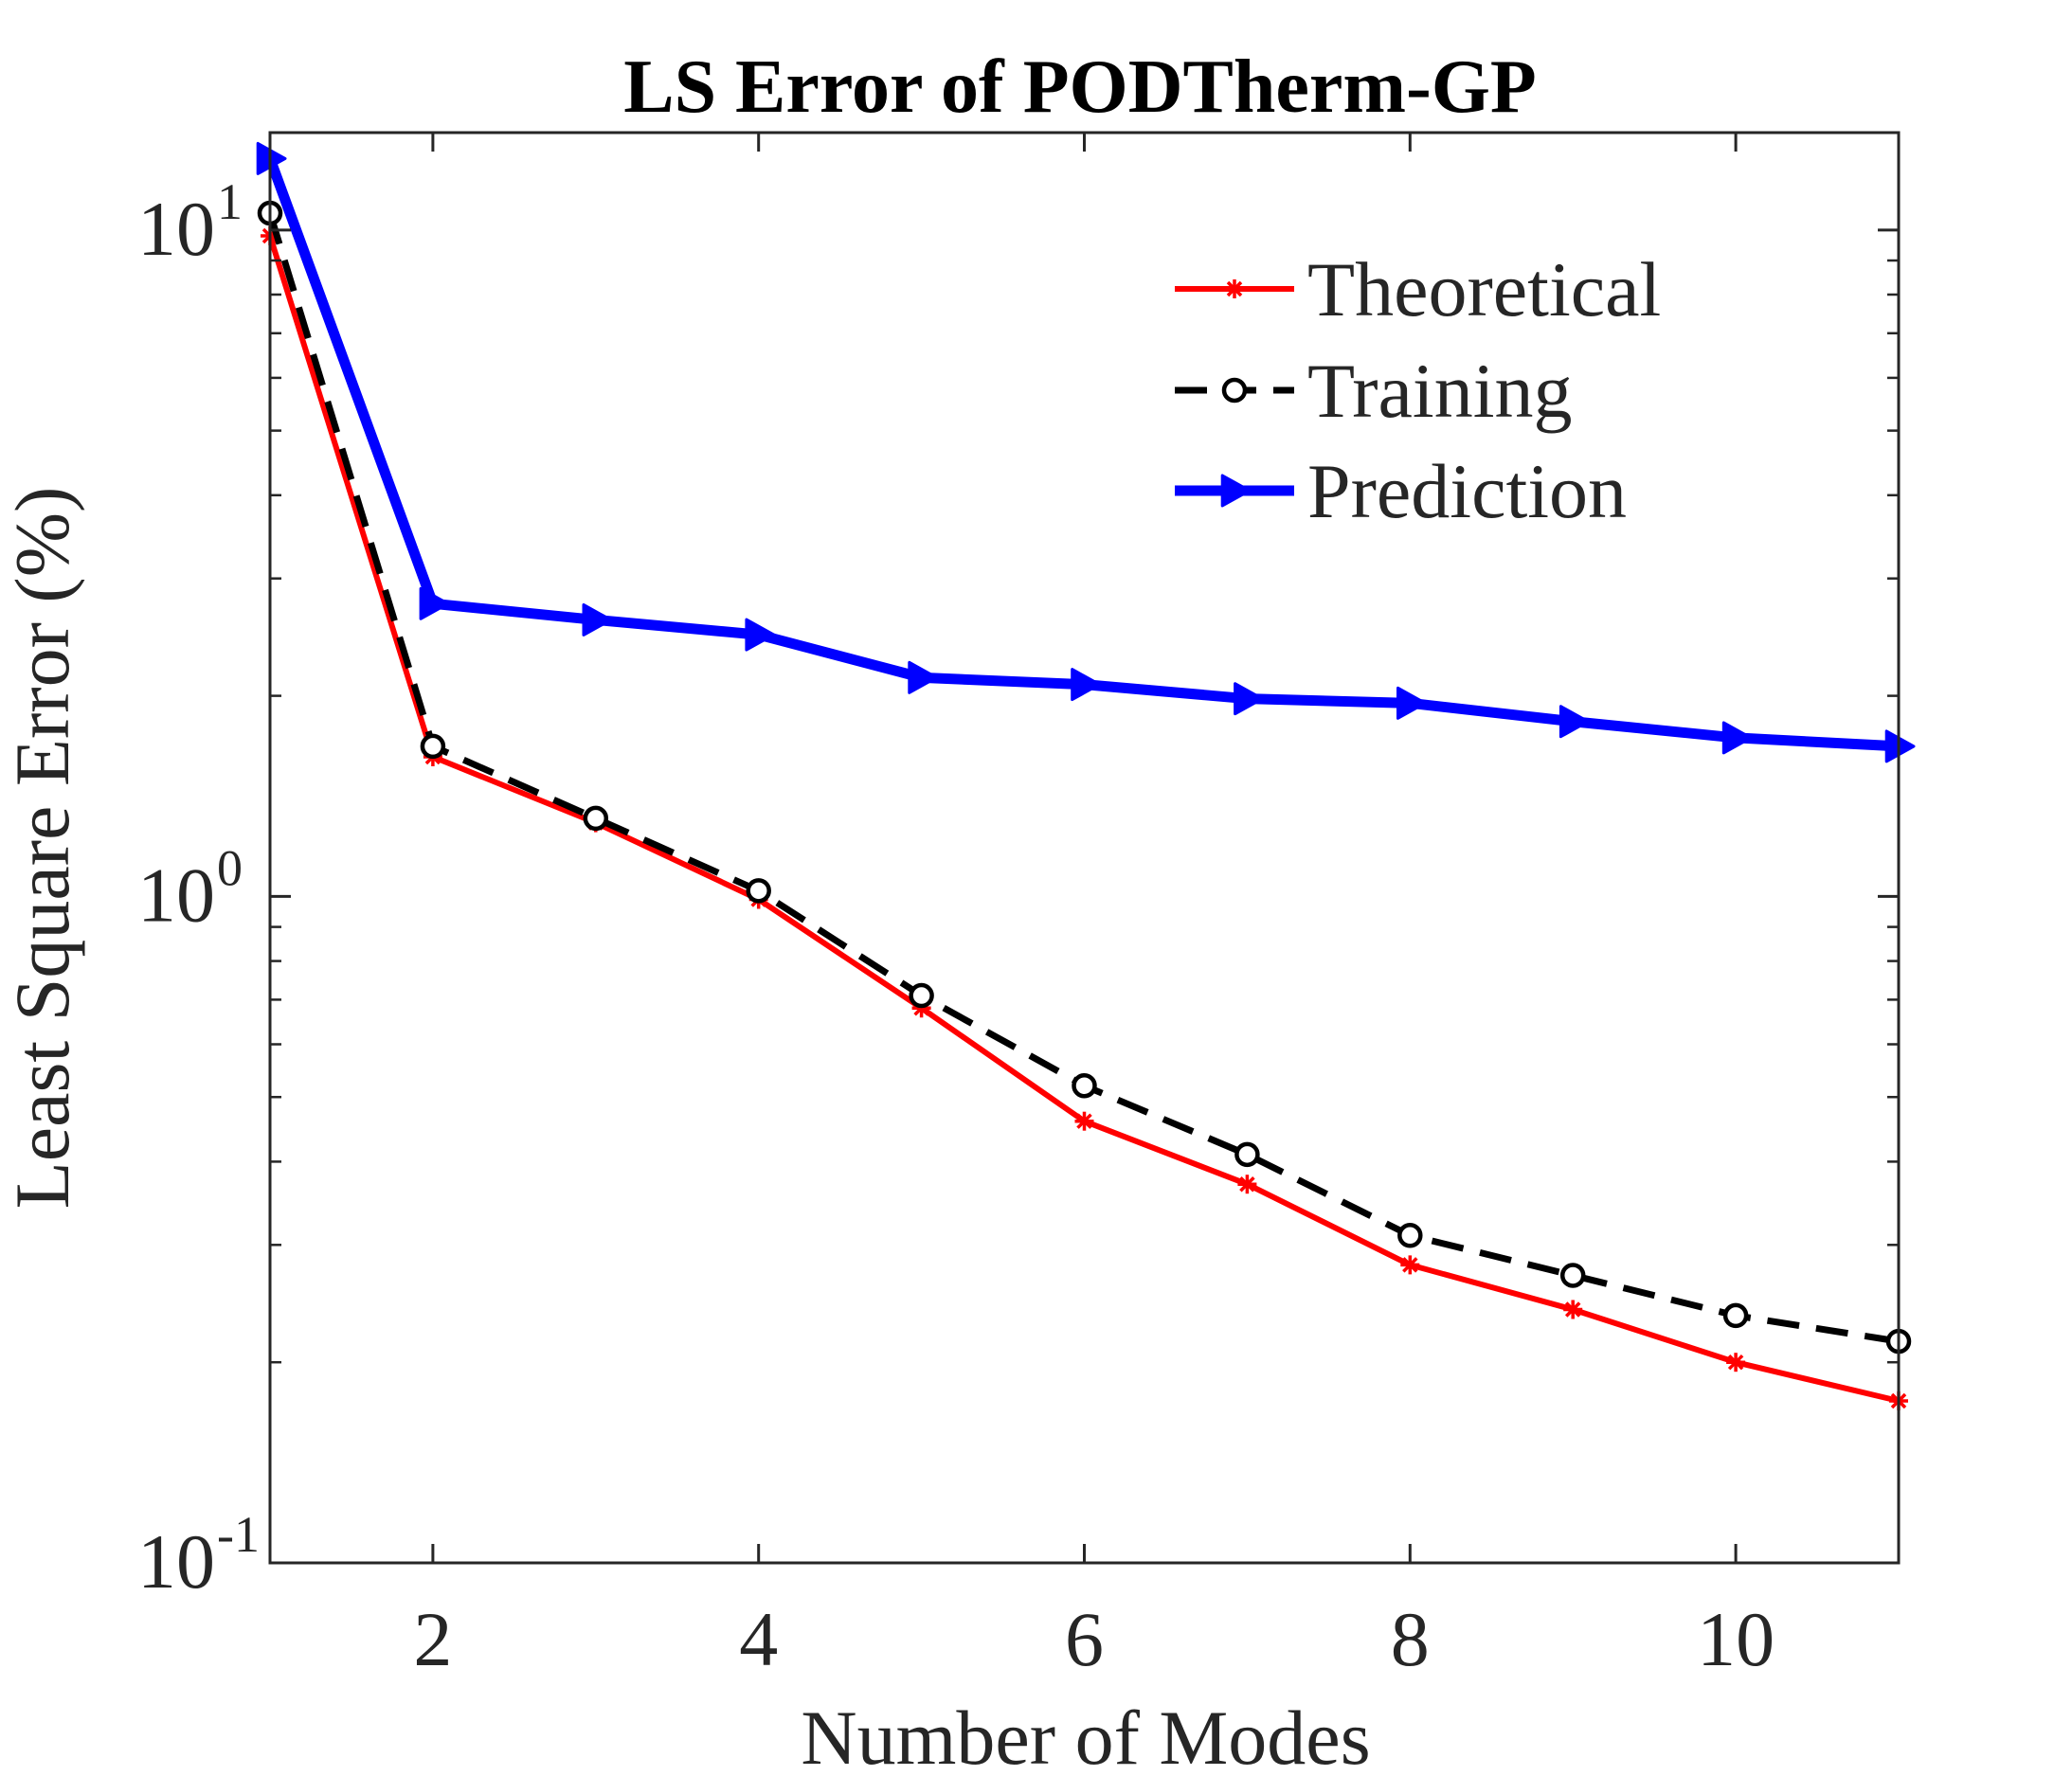  What do you see at coordinates (758, 1639) in the screenshot?
I see `x-tick-label: 4` at bounding box center [758, 1639].